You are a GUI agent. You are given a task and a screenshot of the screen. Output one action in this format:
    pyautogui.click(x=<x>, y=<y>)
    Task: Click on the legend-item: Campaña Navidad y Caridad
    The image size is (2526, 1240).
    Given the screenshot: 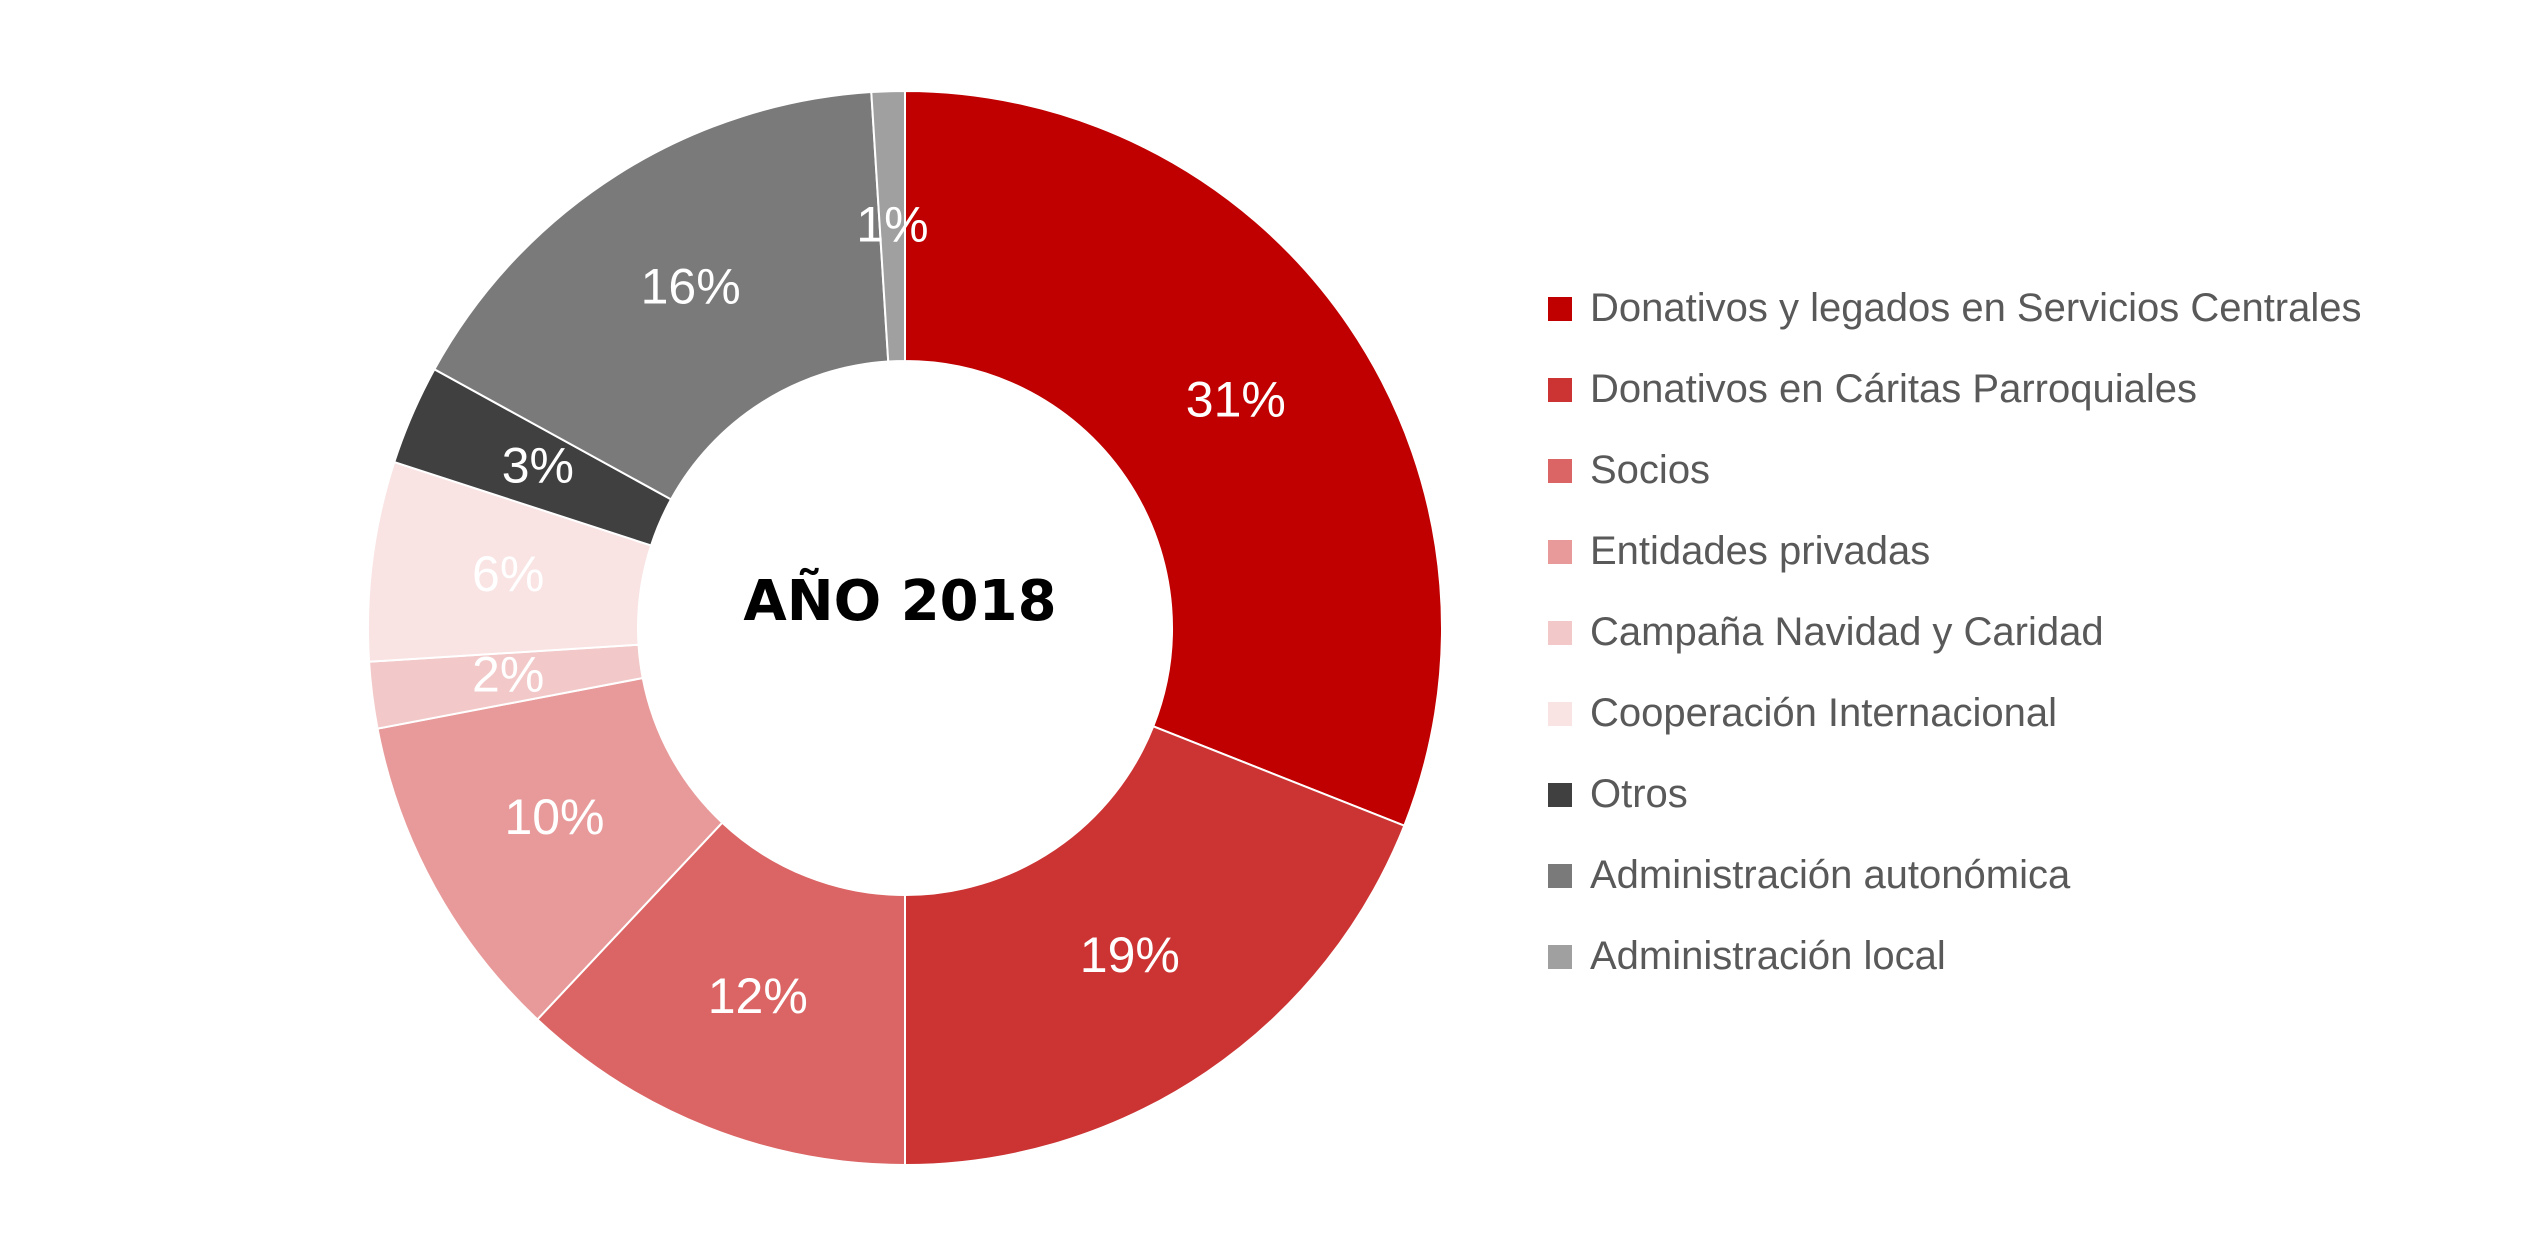 What is the action you would take?
    pyautogui.click(x=1955, y=632)
    